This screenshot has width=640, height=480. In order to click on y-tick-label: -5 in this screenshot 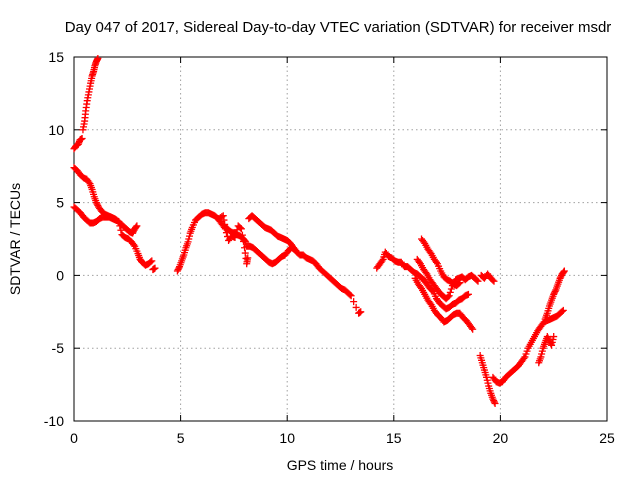, I will do `click(58, 348)`.